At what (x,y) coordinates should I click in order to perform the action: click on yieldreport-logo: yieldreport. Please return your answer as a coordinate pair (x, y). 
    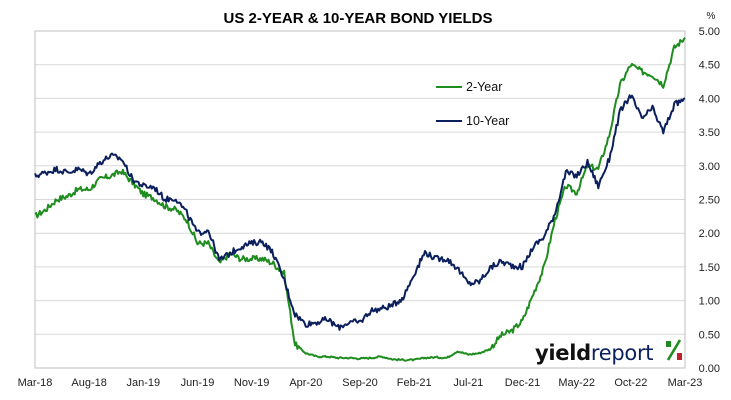
    Looking at the image, I should click on (608, 352).